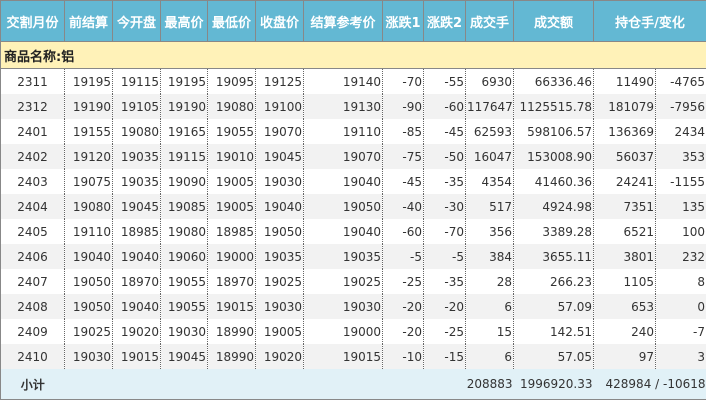 The image size is (706, 410). What do you see at coordinates (489, 81) in the screenshot?
I see `table-cell: 6930` at bounding box center [489, 81].